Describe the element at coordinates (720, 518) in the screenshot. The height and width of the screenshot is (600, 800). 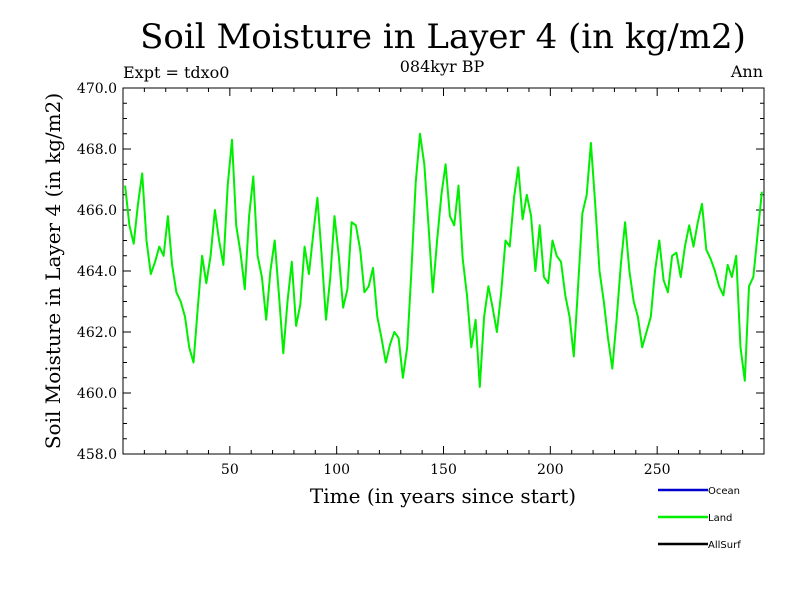
I see `legend-label-land: Land` at that location.